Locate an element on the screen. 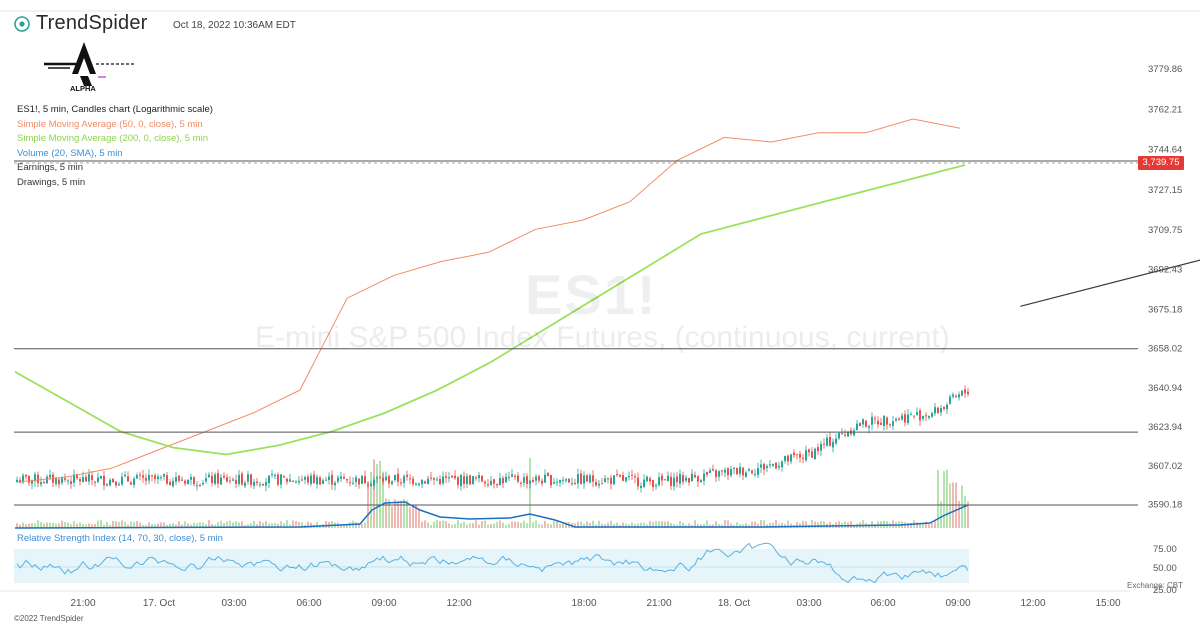  rsi-line is located at coordinates (492, 563).